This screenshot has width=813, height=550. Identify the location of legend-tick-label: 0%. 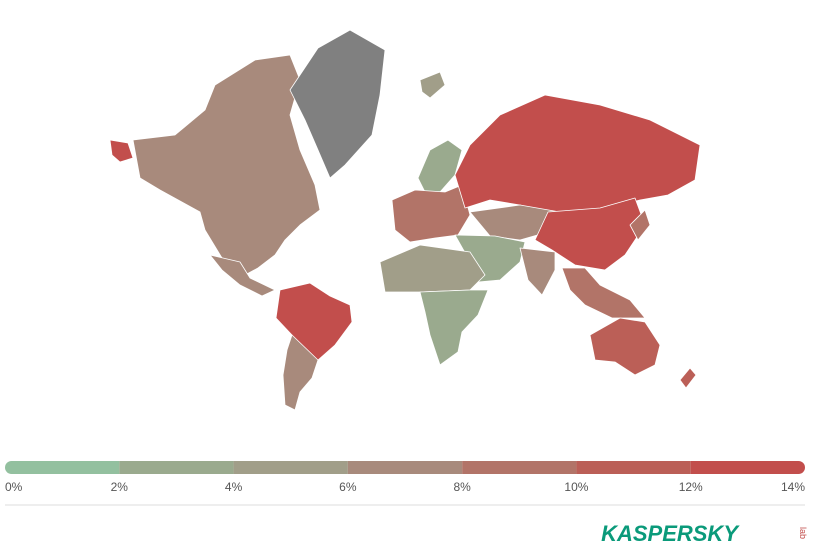
(14, 487).